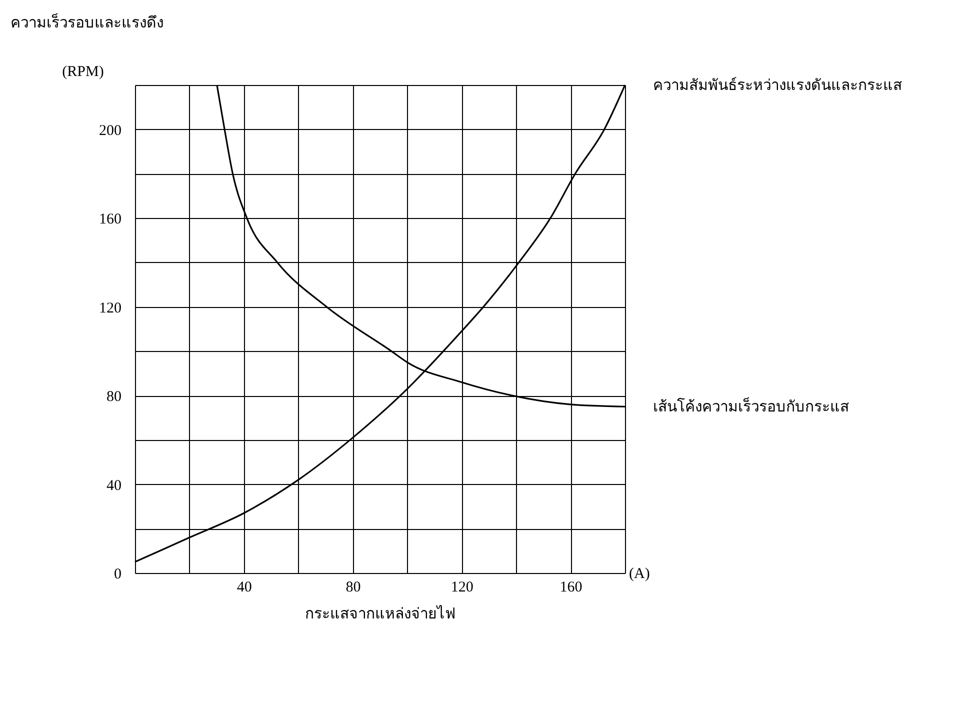 This screenshot has width=953, height=701. Describe the element at coordinates (777, 85) in the screenshot. I see `series-label: ความสัมพันธ์ระหว่างแรงดันและกระแส` at that location.